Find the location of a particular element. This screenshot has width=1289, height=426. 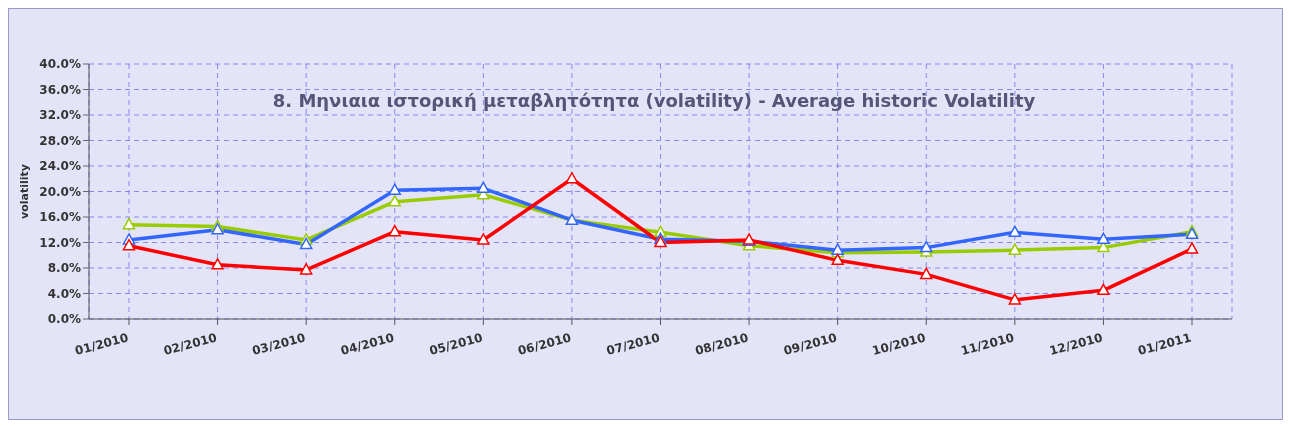

text: 8. Μηνιαια ιστορική μεταβλητότητα (volatility) - Average historic Volatility is located at coordinates (654, 100).